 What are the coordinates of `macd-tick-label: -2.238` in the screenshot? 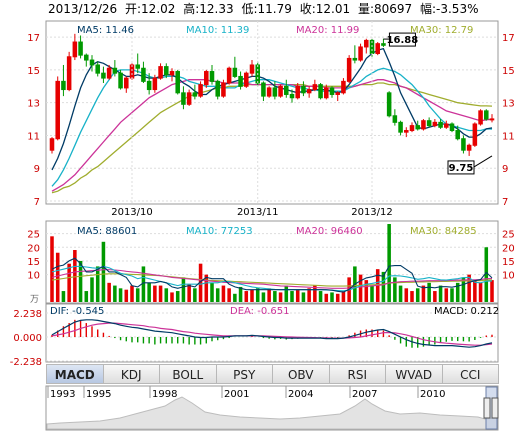 It's located at (26, 362).